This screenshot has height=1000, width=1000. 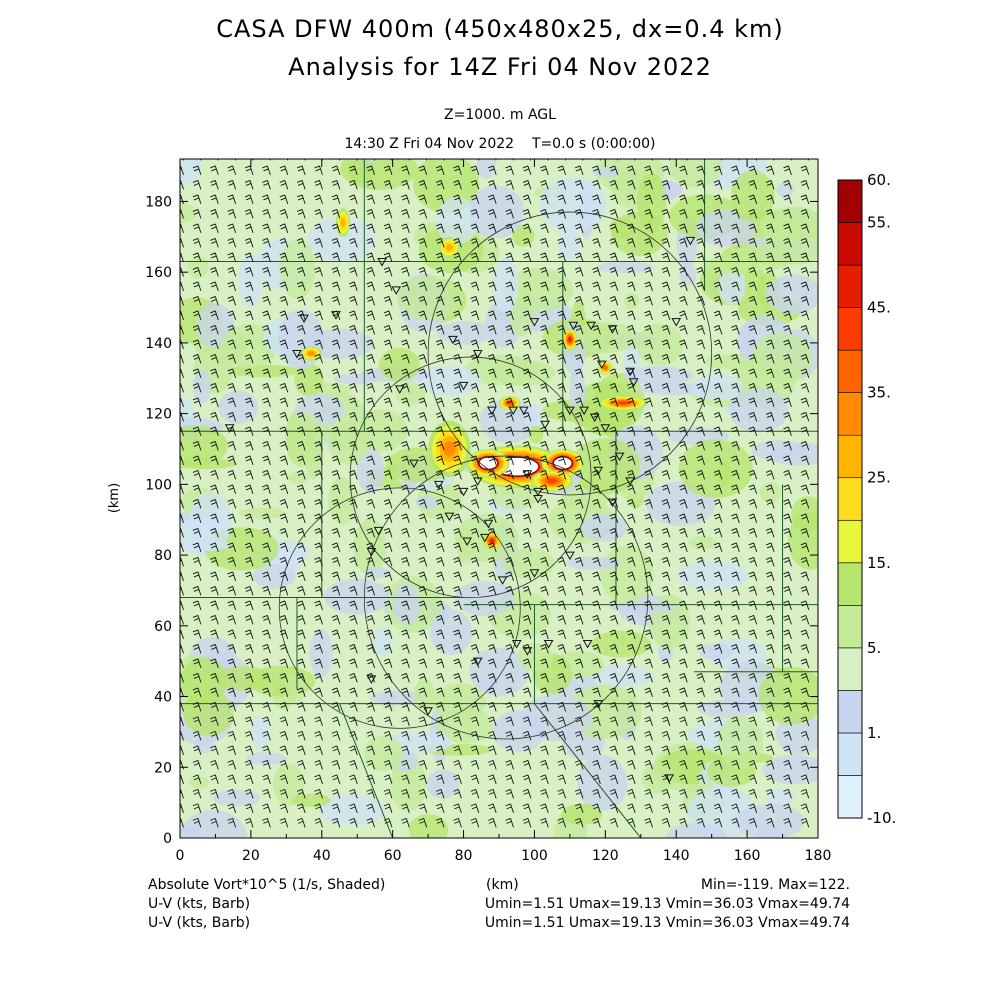 What do you see at coordinates (881, 818) in the screenshot?
I see `colorbar-label: -10.` at bounding box center [881, 818].